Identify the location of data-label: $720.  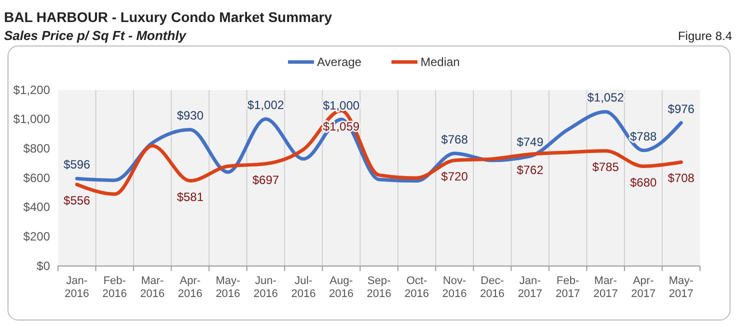
(454, 176).